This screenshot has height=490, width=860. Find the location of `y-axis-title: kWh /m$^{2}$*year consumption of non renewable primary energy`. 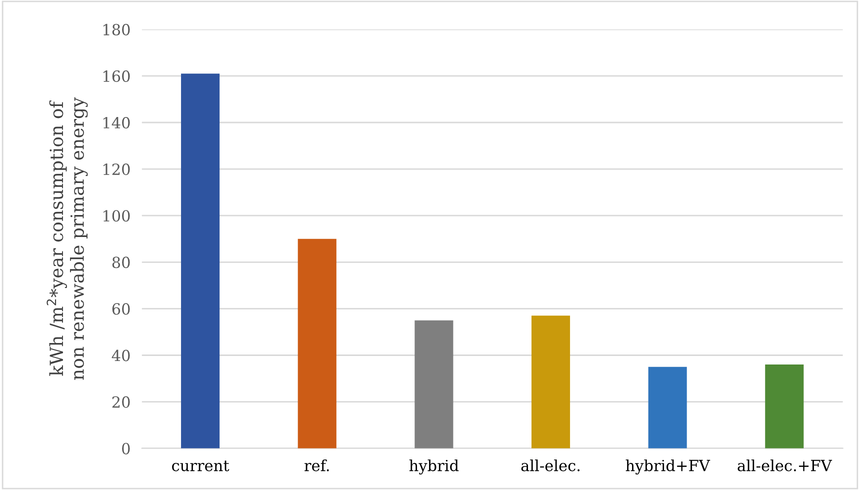

y-axis-title: kWh /m$^{2}$*year consumption of non renewable primary energy is located at coordinates (67, 238).